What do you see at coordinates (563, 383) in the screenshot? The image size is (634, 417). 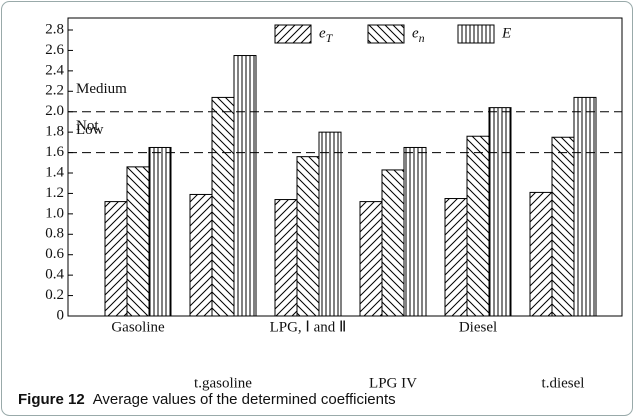 I see `x-tick-label: t.diesel` at bounding box center [563, 383].